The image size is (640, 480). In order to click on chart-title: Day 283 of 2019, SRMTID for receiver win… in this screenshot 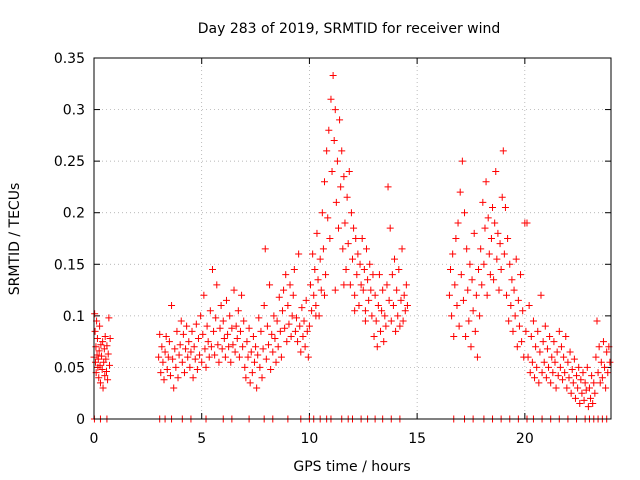, I will do `click(349, 29)`.